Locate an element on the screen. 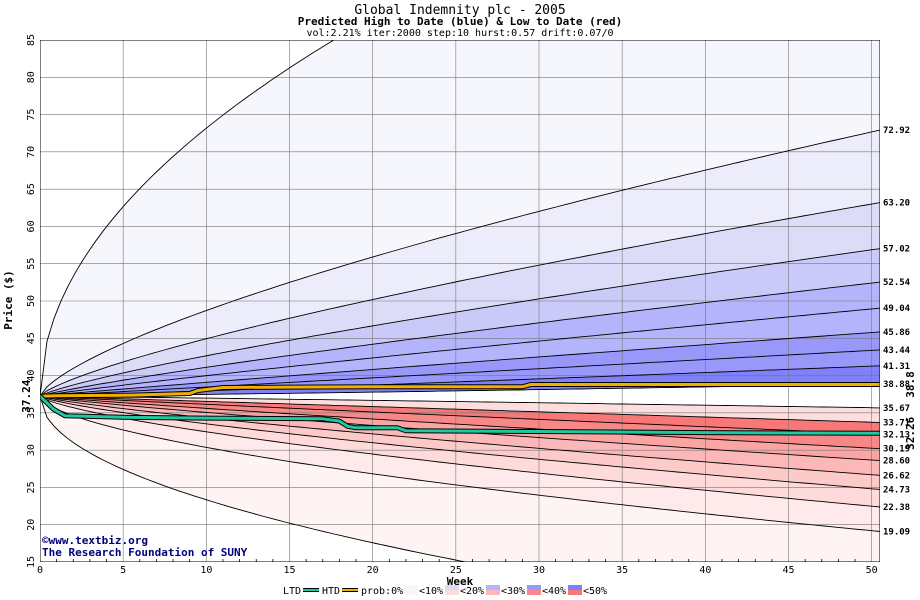  x-tick-label-40: 40 is located at coordinates (705, 570).